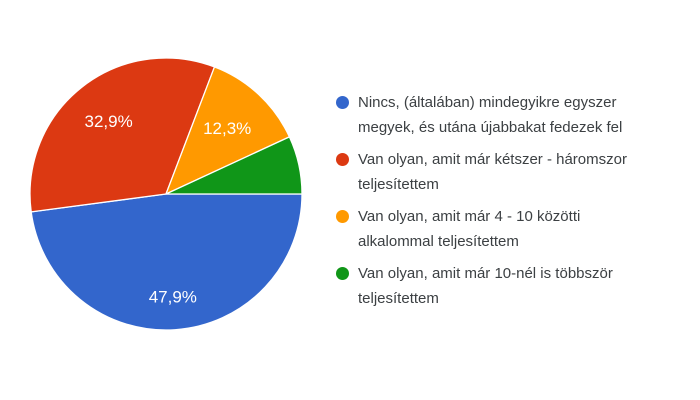 The height and width of the screenshot is (400, 700). I want to click on pie-slice-label-1: 32,9%, so click(108, 121).